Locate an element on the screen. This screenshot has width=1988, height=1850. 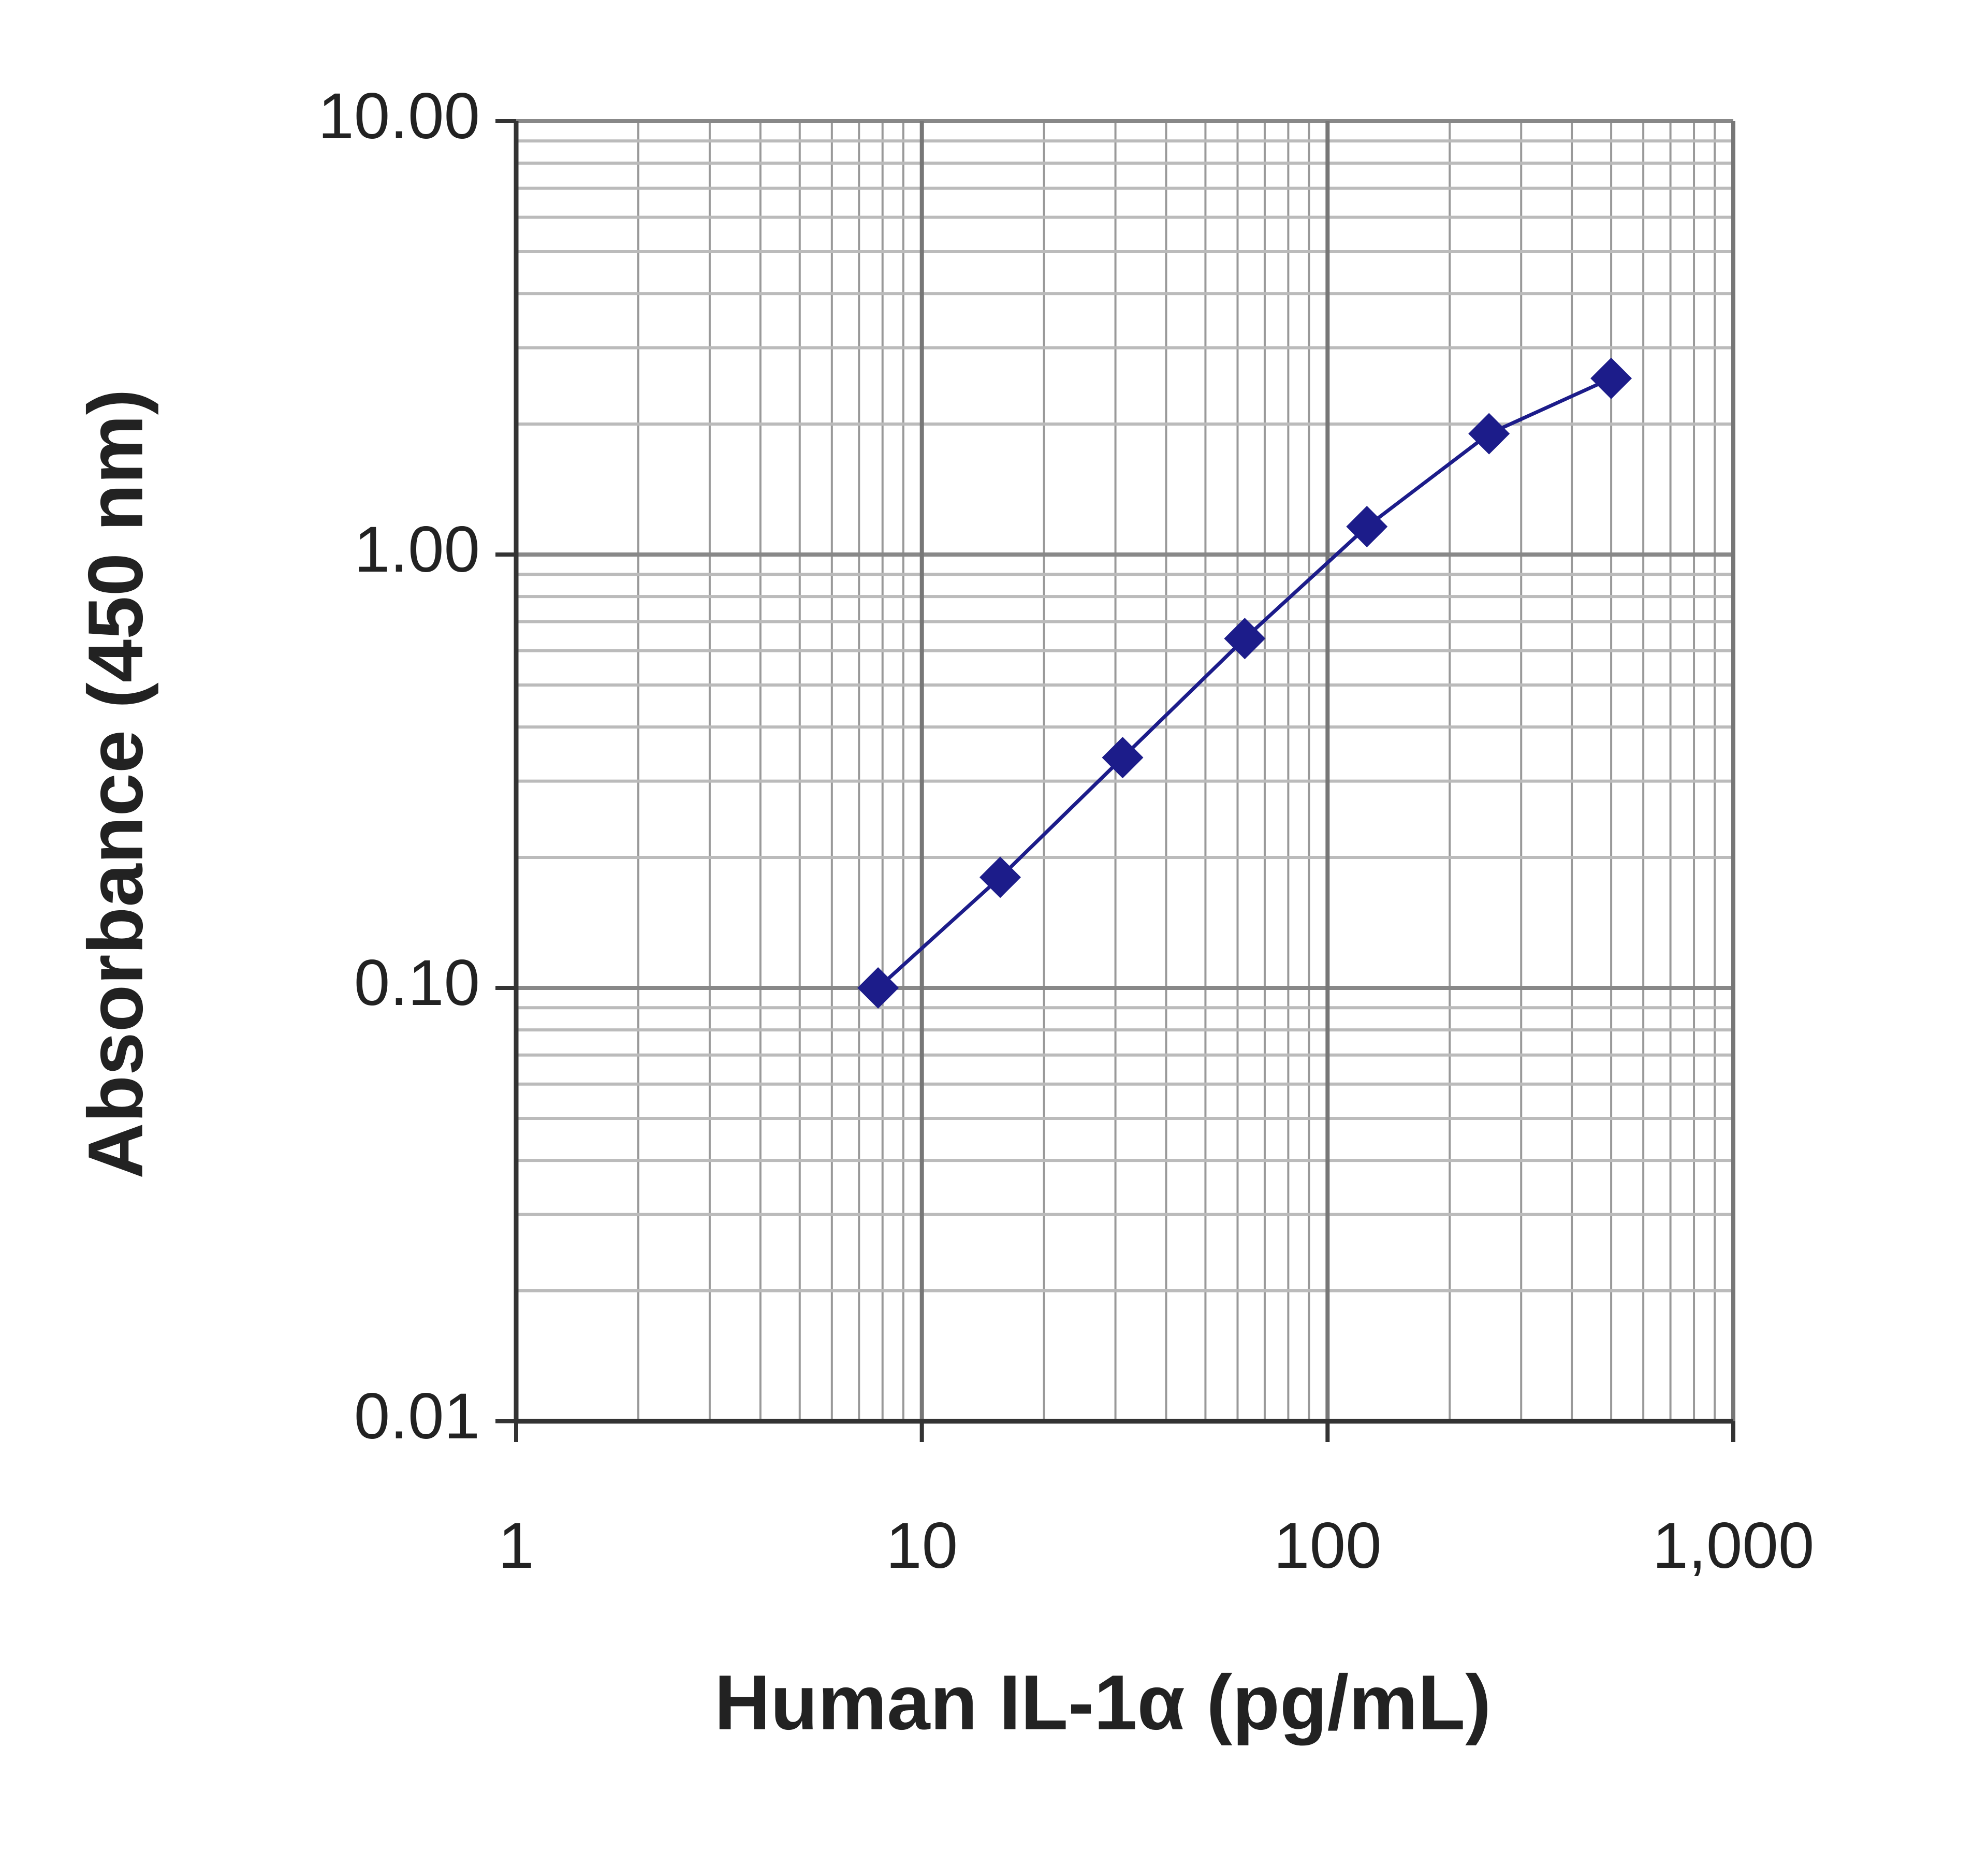
y-axis-title: Absorbance (450 nm) is located at coordinates (115, 783).